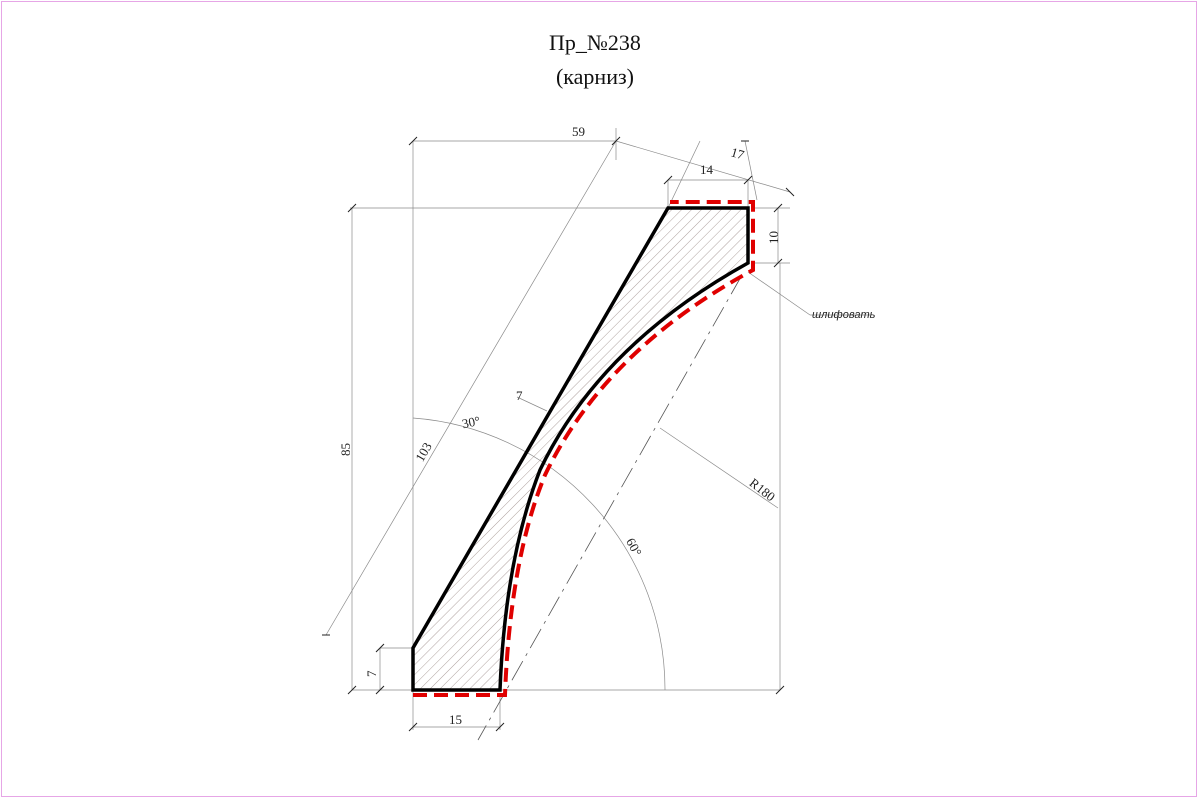  I want to click on dim-15: 15, so click(455, 719).